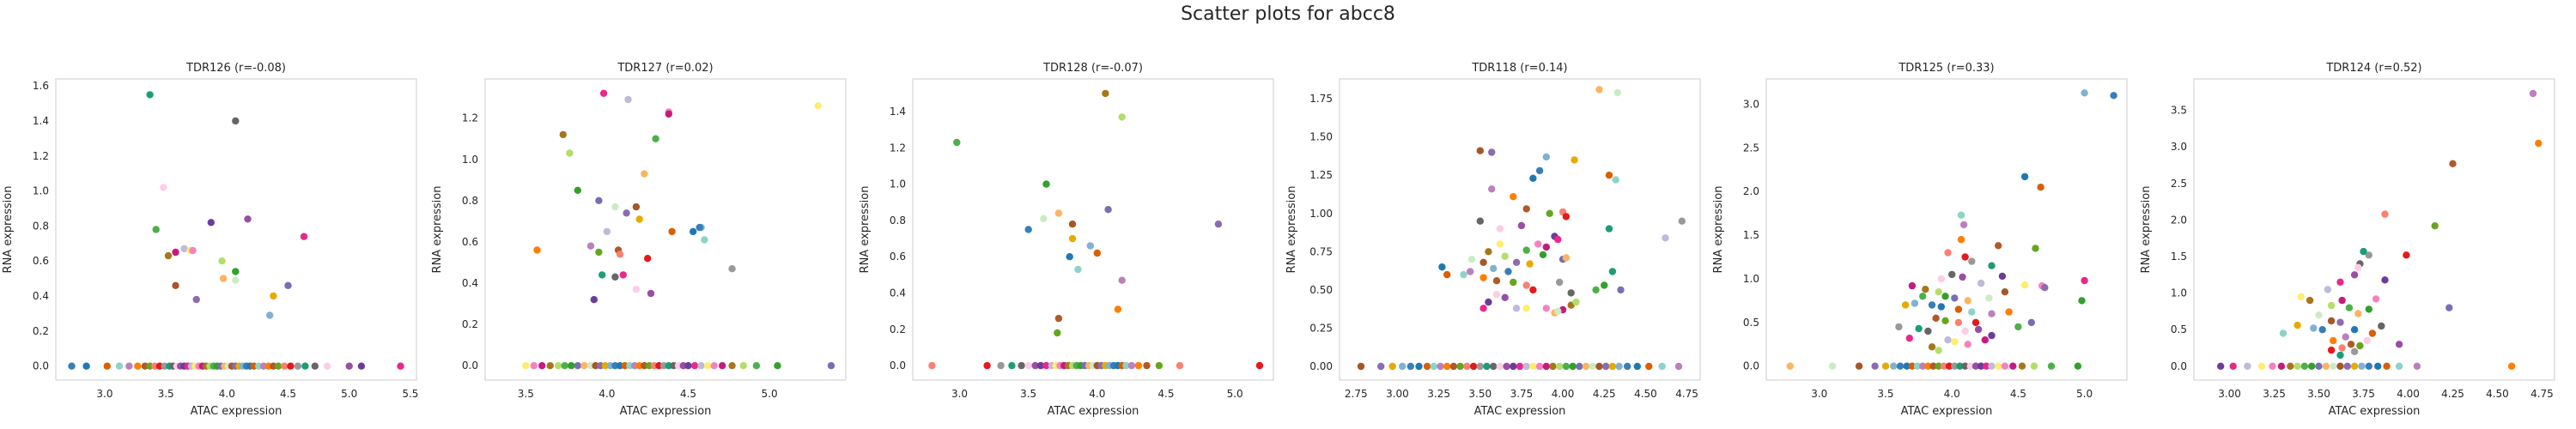  I want to click on subplot-title: TDR127 (r=0.02), so click(665, 68).